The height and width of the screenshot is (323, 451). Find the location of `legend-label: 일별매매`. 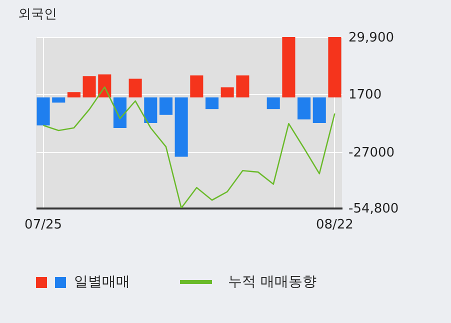

legend-label: 일별매매 is located at coordinates (102, 282).